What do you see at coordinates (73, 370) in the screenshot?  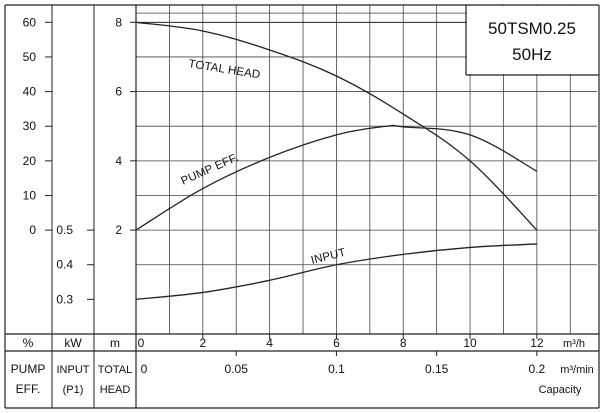 I see `axis-name-input: INPUT` at bounding box center [73, 370].